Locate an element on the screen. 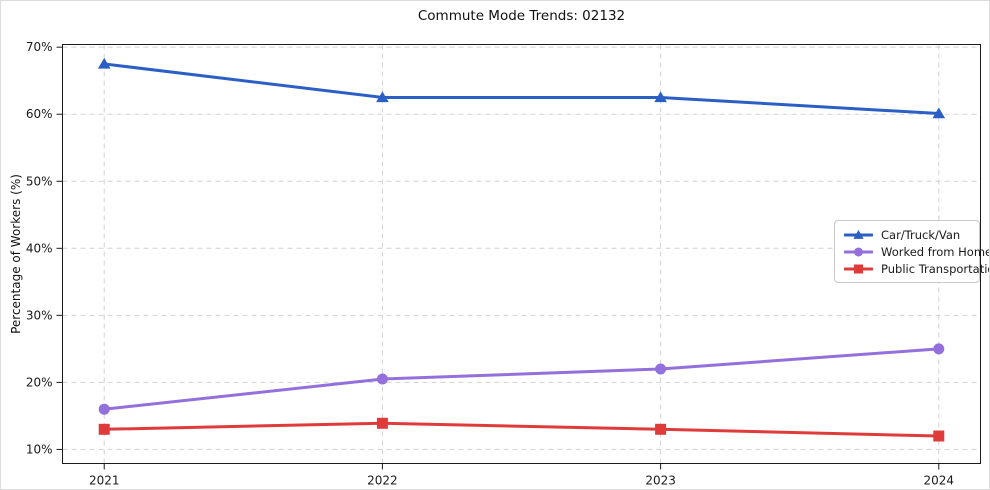 The height and width of the screenshot is (490, 990). legend-item-car-truck-van: Car/Truck/Van is located at coordinates (909, 234).